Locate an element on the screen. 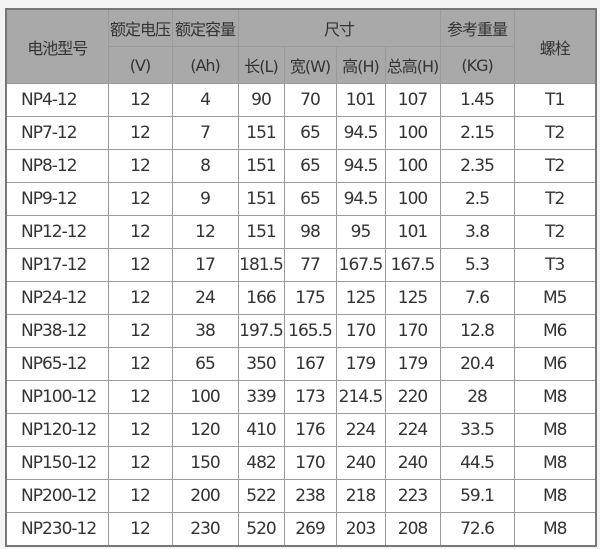 This screenshot has height=549, width=600. header-size: 尺寸 is located at coordinates (339, 27).